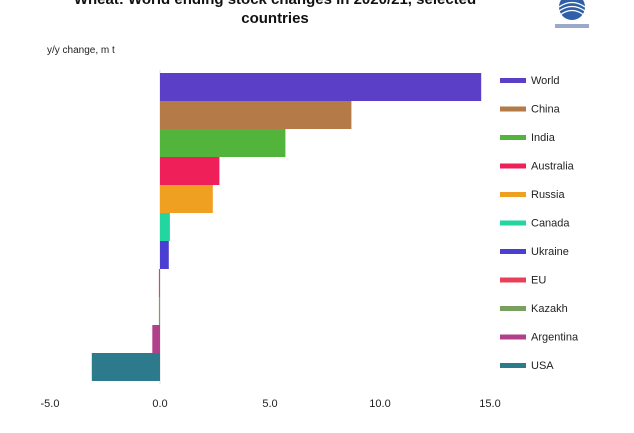 The width and height of the screenshot is (634, 433). Describe the element at coordinates (513, 137) in the screenshot. I see `legend-swatch-india` at that location.